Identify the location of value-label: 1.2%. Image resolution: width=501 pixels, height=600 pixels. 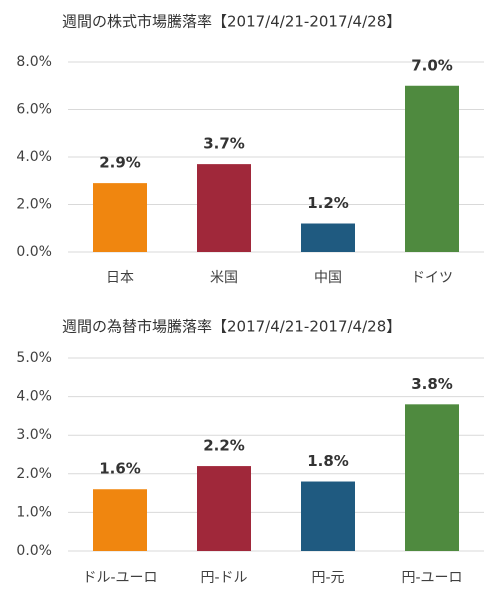
(328, 203).